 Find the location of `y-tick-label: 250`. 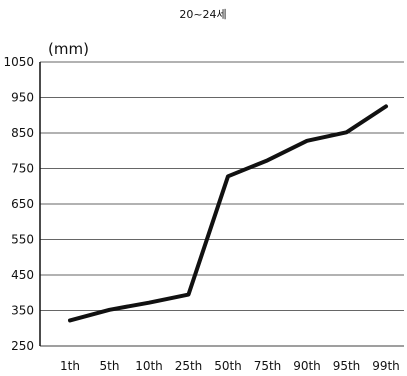

y-tick-label: 250 is located at coordinates (22, 346).